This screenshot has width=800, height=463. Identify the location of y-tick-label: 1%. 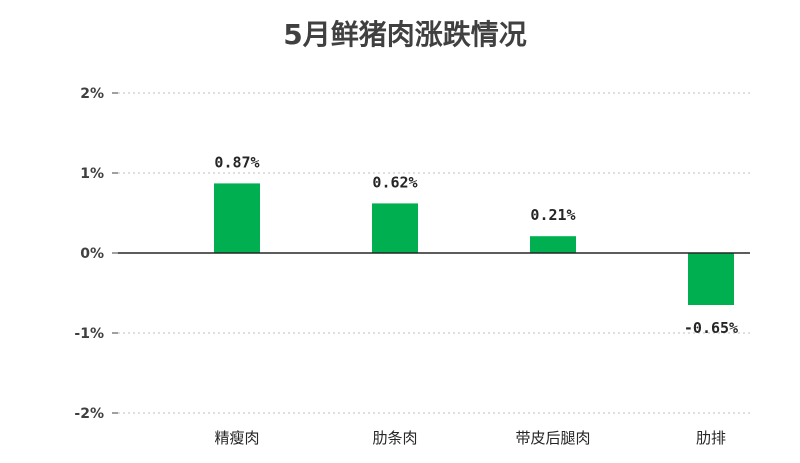
(92, 174).